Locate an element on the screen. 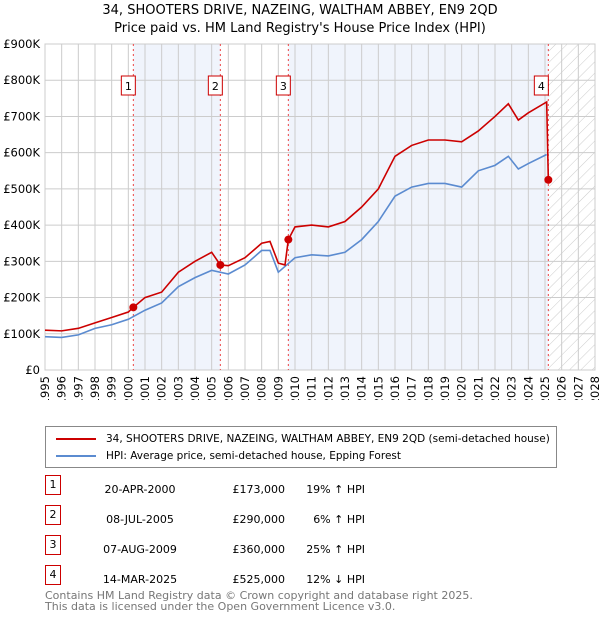 The height and width of the screenshot is (620, 600). sale-date: 14-MAR-2025 is located at coordinates (140, 579).